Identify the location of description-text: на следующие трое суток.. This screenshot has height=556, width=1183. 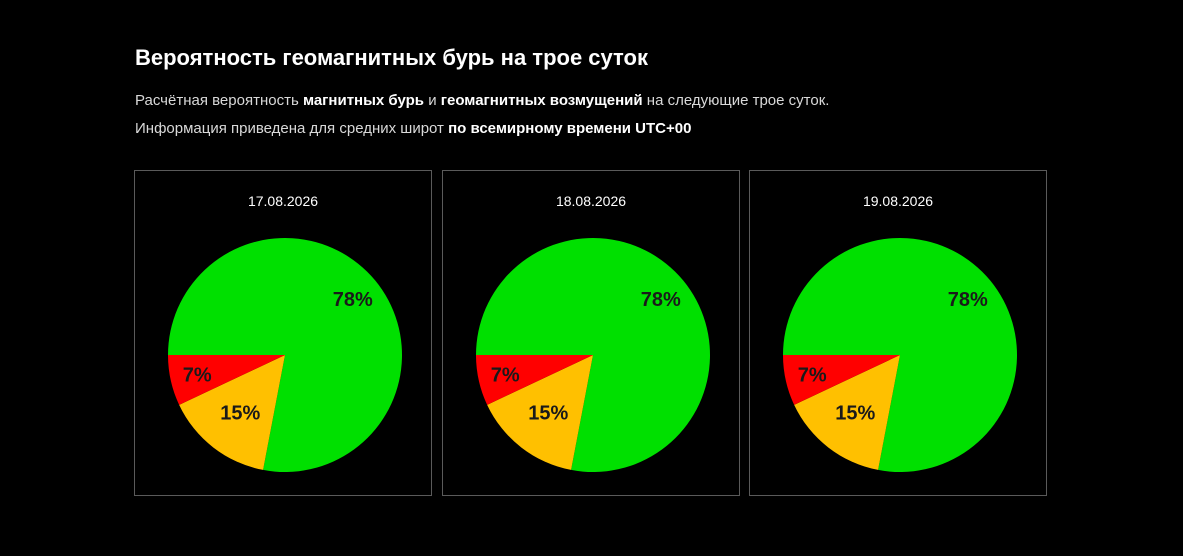
(736, 100).